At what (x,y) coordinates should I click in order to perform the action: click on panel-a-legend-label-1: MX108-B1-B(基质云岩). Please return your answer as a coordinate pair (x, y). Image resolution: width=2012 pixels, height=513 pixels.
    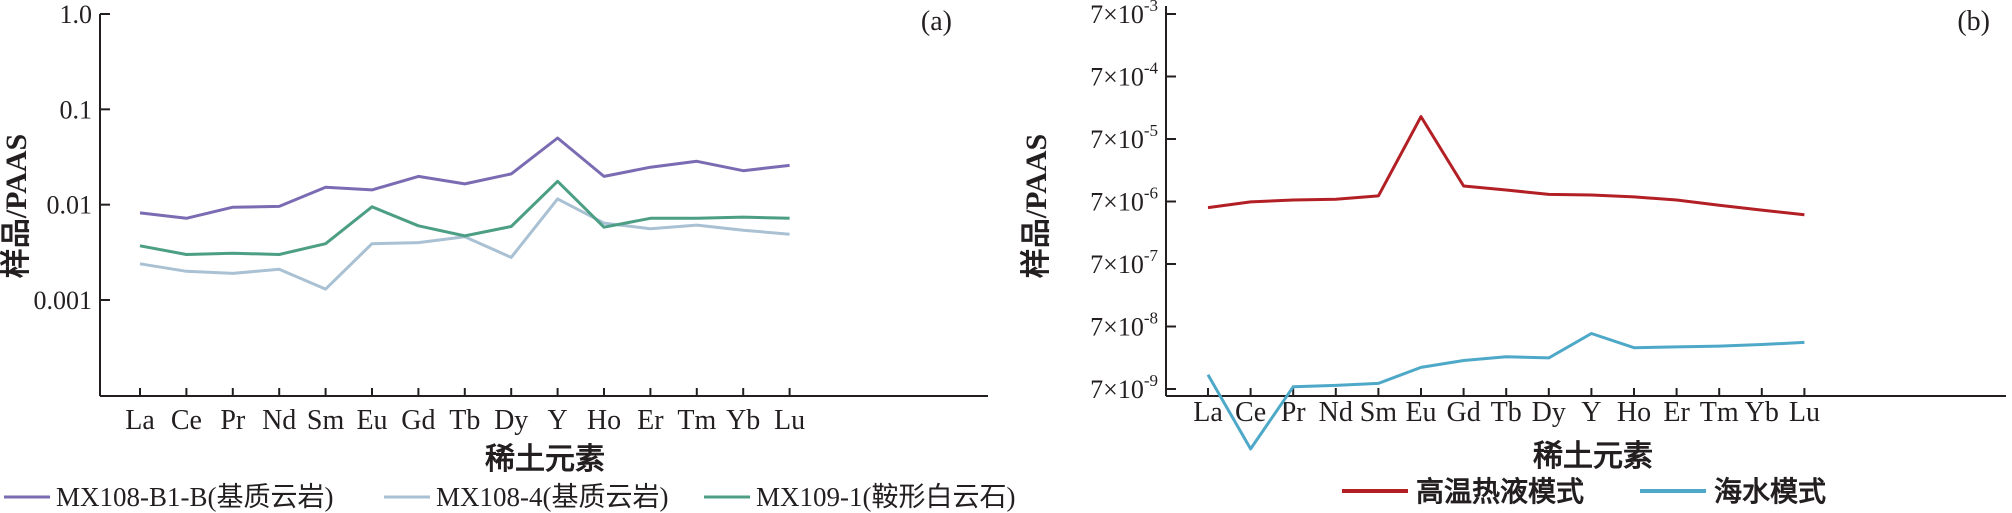
    Looking at the image, I should click on (195, 497).